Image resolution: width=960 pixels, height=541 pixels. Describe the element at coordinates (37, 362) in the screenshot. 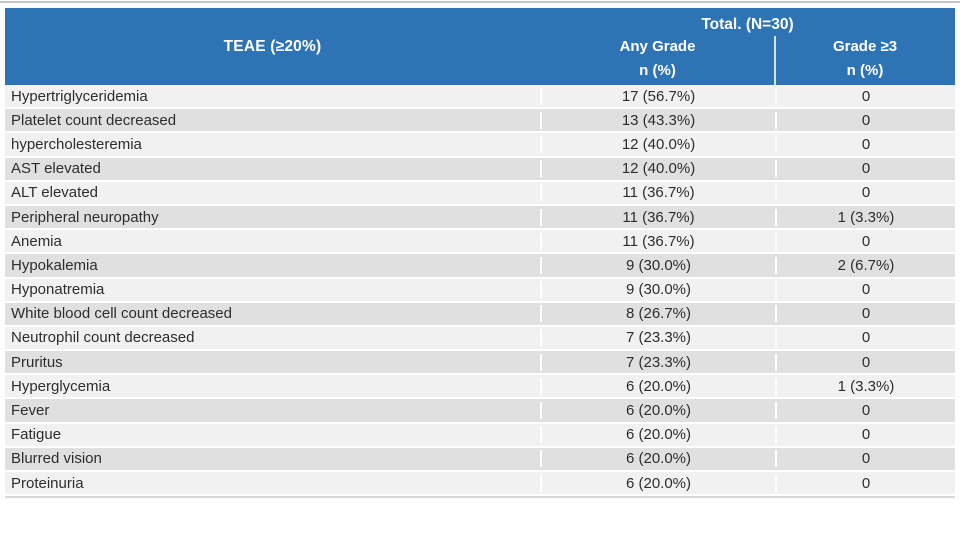

I see `teae-cell: Pruritus` at that location.